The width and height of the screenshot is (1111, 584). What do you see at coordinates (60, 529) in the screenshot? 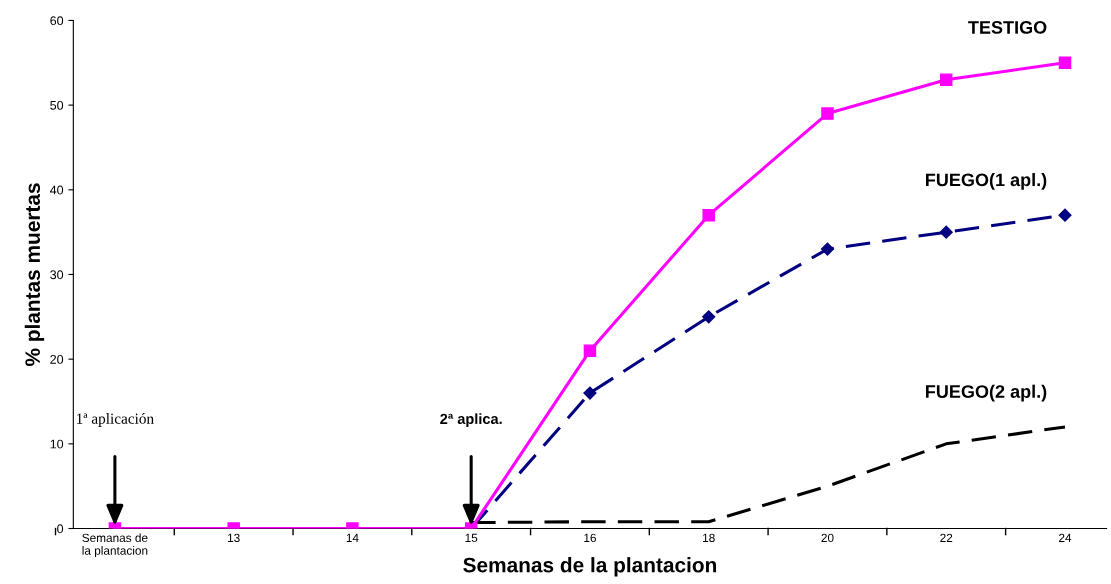
I see `y-tick-label: 0` at bounding box center [60, 529].